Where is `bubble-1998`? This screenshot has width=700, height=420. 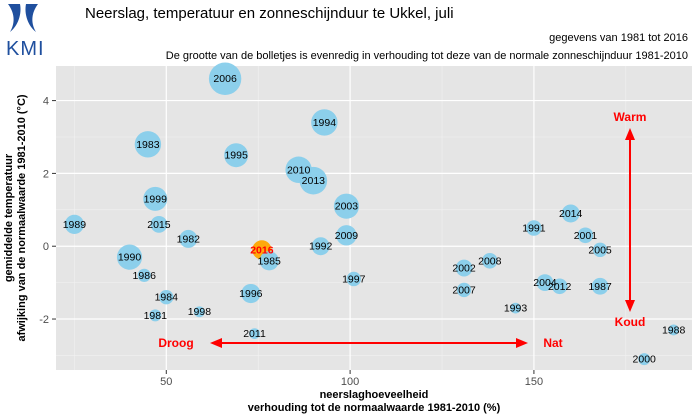
bubble-1998 is located at coordinates (199, 312).